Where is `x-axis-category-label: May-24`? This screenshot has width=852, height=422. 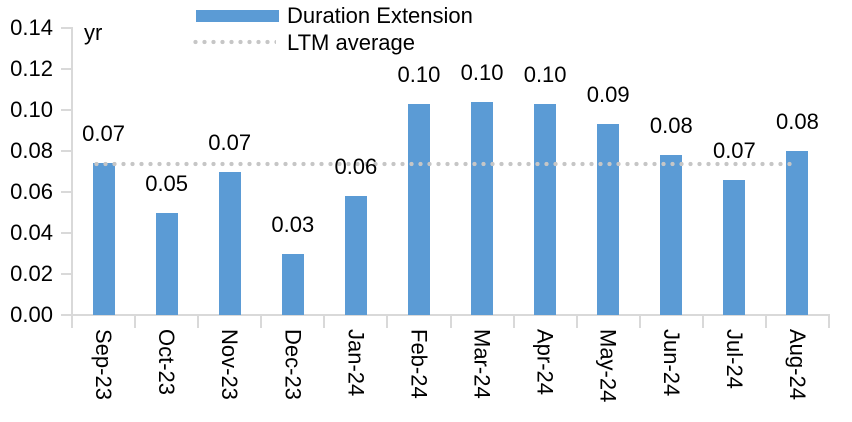
x-axis-category-label: May-24 is located at coordinates (608, 366).